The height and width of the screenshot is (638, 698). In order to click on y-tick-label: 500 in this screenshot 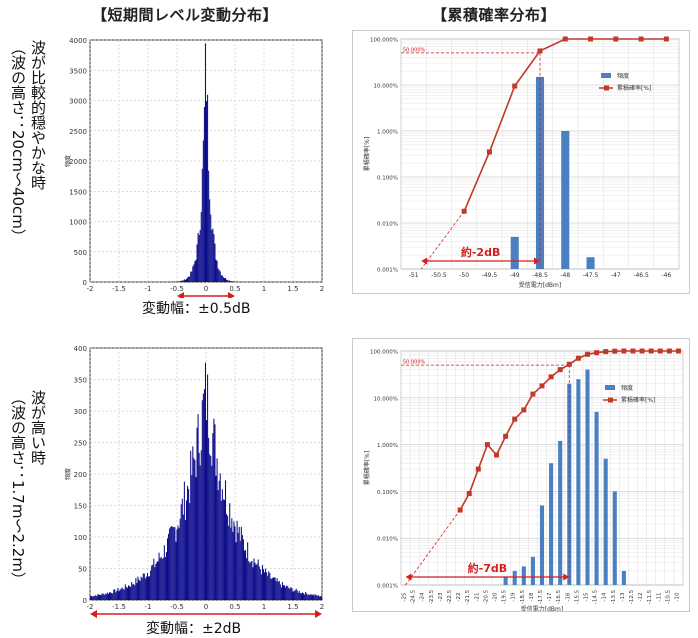, I will do `click(80, 253)`.